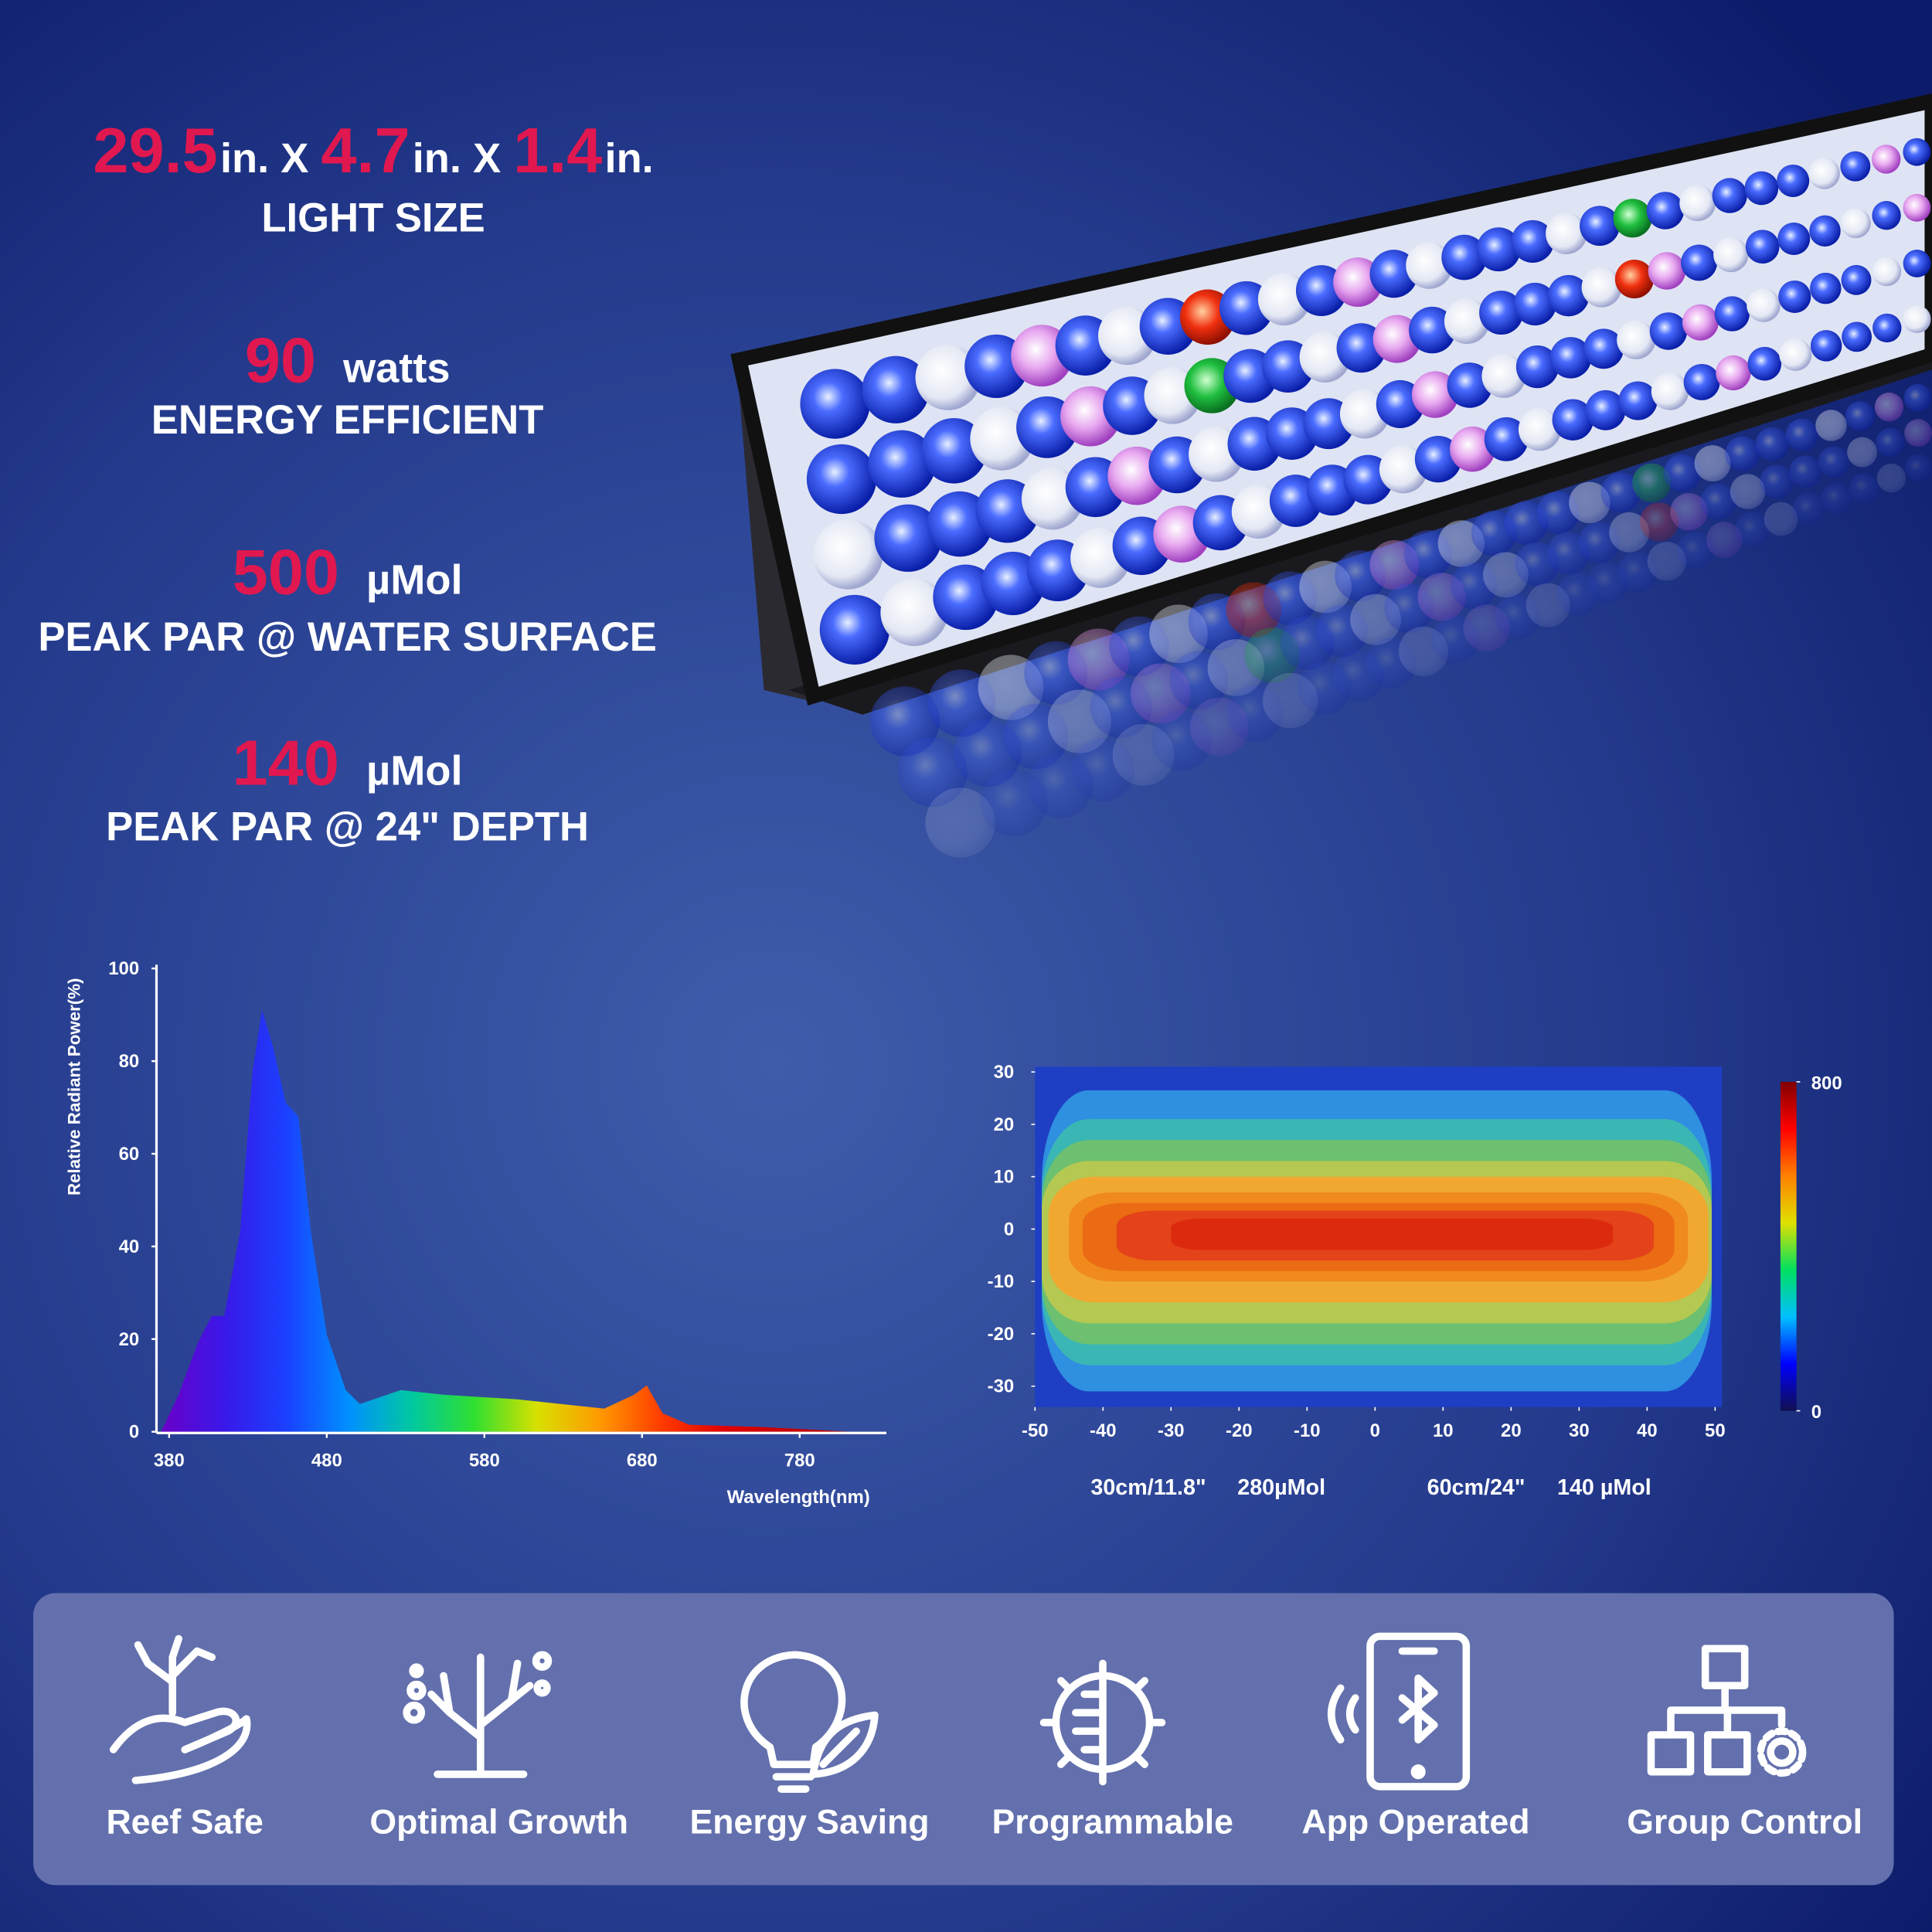  What do you see at coordinates (1001, 1334) in the screenshot?
I see `y-tick-label: -20` at bounding box center [1001, 1334].